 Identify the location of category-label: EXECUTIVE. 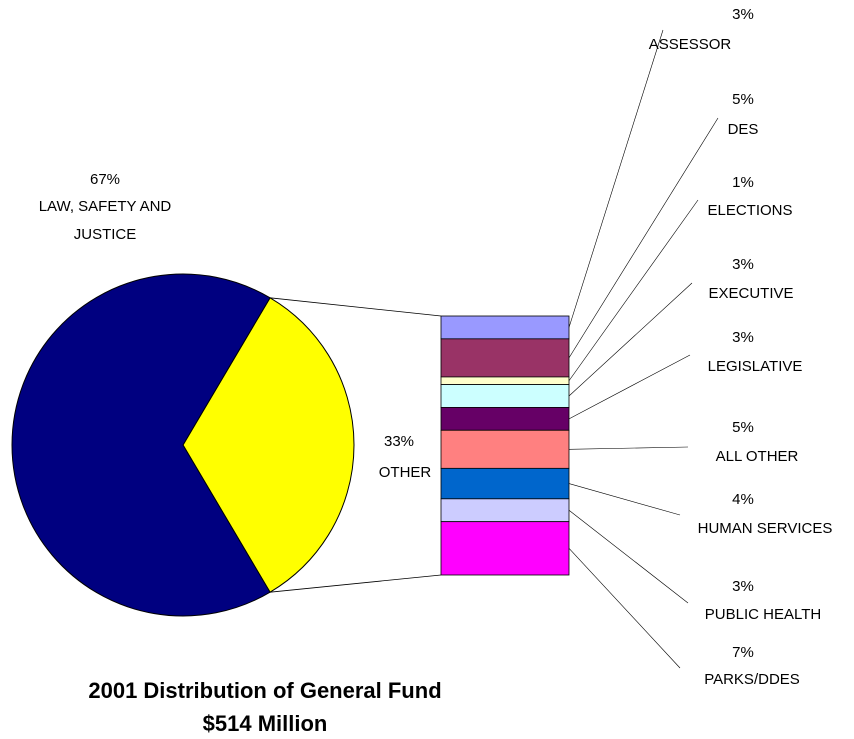
(751, 293).